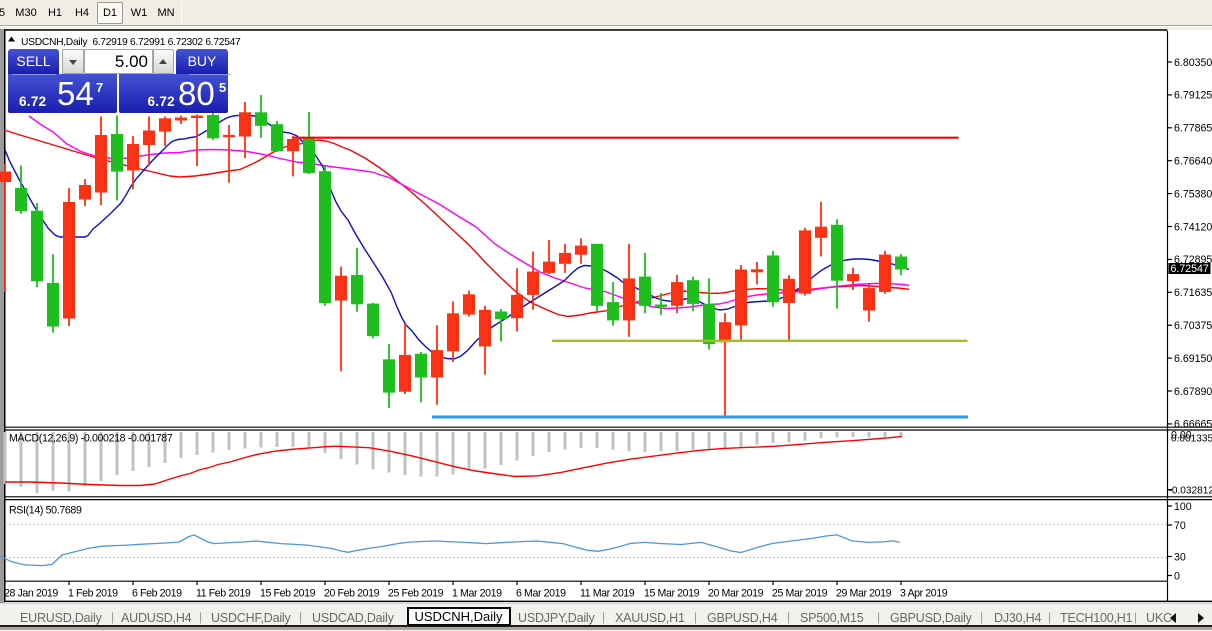 The image size is (1212, 631). I want to click on svg-text: -0.032812, so click(1190, 490).